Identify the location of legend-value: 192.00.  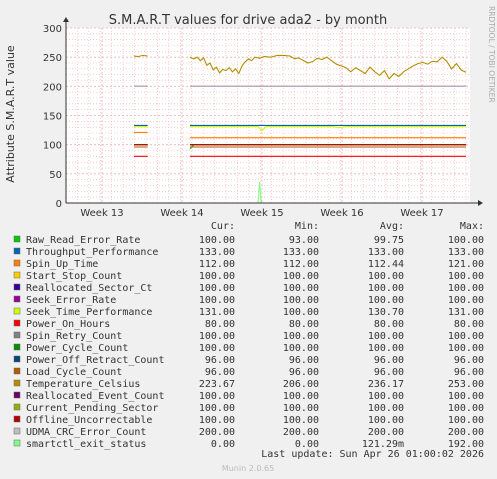
(466, 444).